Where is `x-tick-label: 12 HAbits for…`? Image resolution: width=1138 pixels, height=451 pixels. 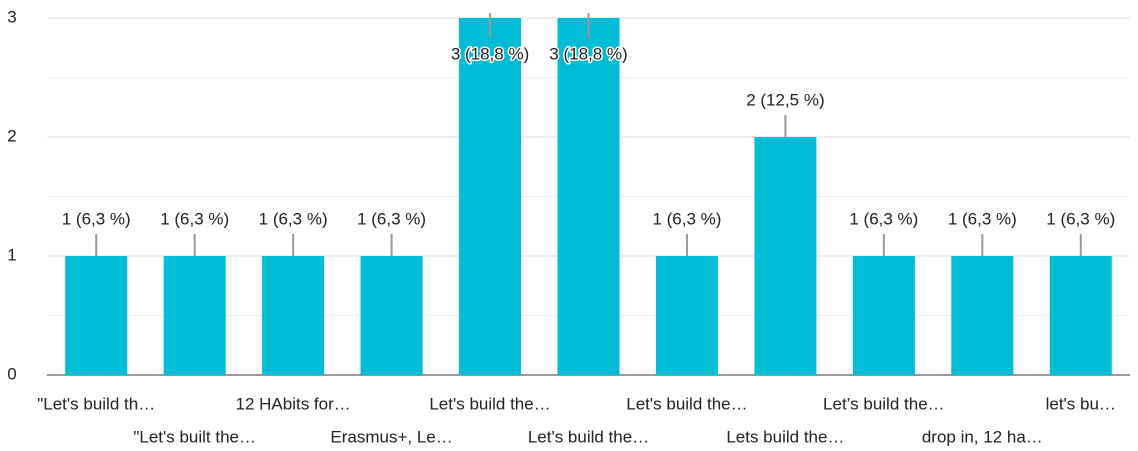 x-tick-label: 12 HAbits for… is located at coordinates (293, 403).